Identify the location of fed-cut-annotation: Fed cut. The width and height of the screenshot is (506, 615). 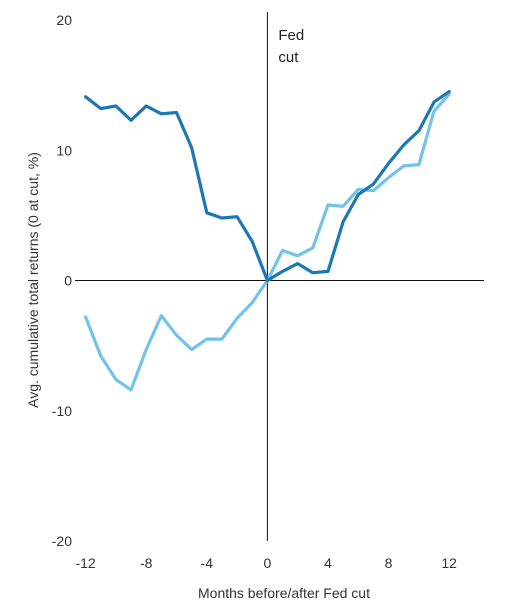
(291, 46).